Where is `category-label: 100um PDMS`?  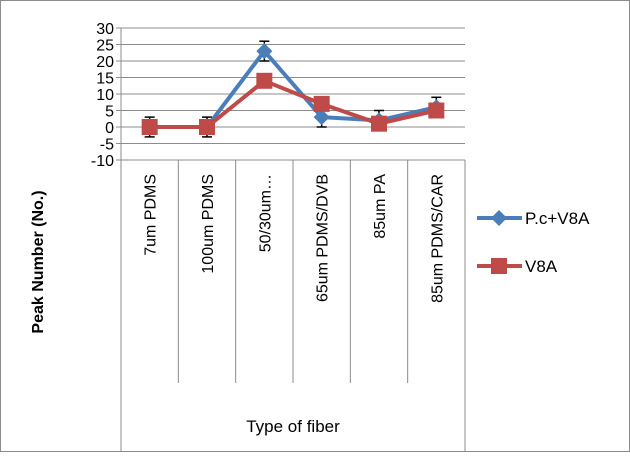 category-label: 100um PDMS is located at coordinates (208, 224).